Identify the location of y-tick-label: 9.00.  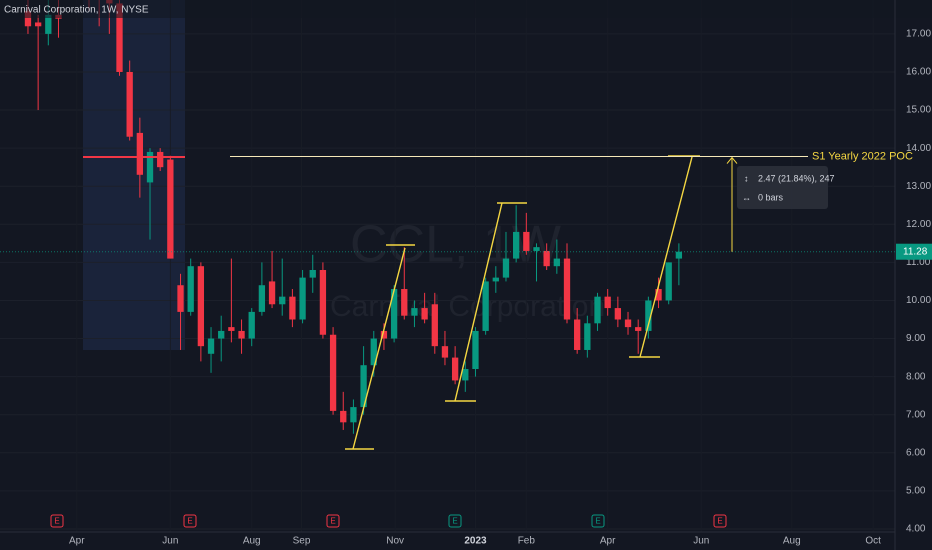
(916, 338).